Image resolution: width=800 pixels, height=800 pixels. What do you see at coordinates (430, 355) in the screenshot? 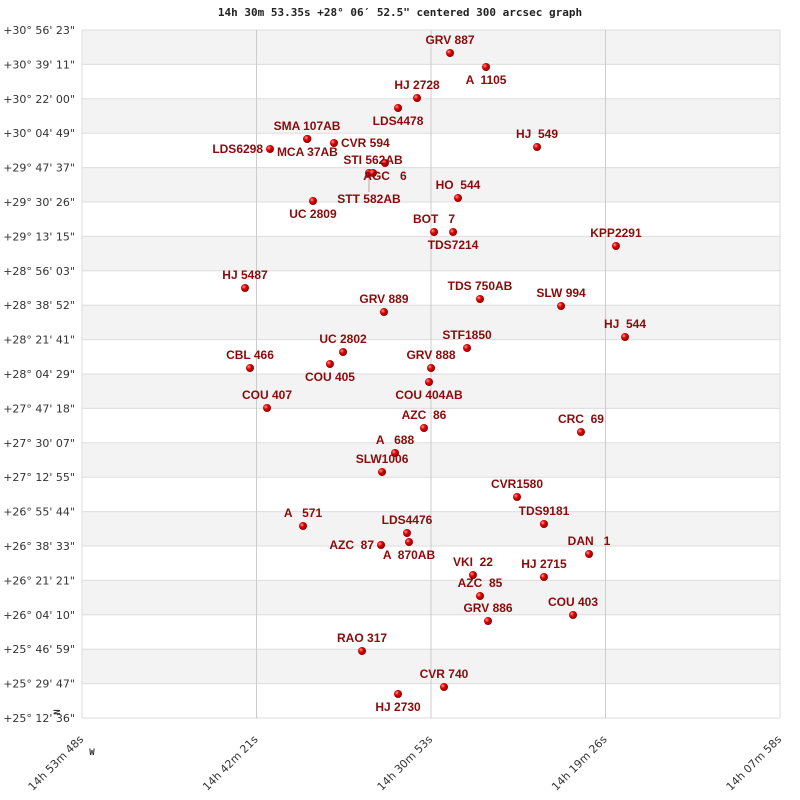
I see `star-label: GRV 888` at bounding box center [430, 355].